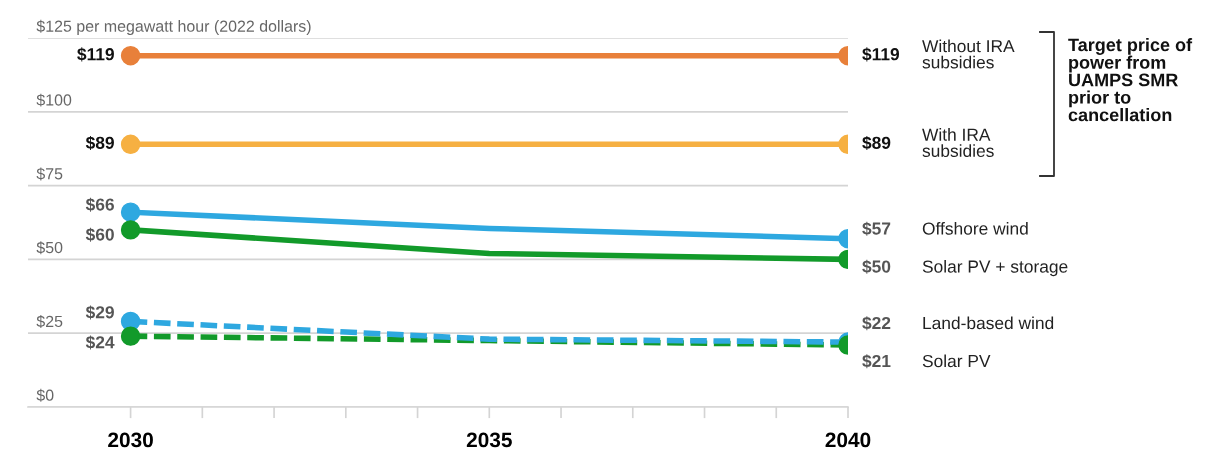  Describe the element at coordinates (958, 143) in the screenshot. I see `text: With IRA subsidies` at that location.